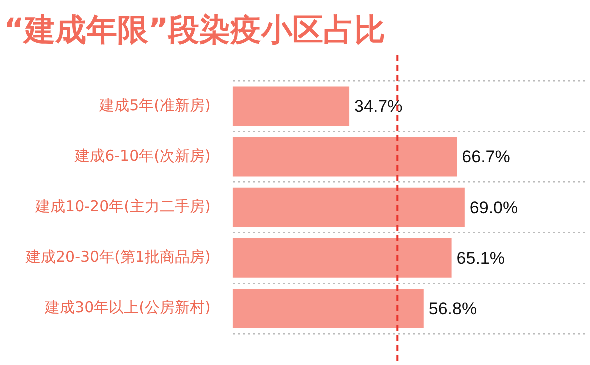  I want to click on y-tick-label: 建成6-10年(次新房), so click(142, 155).